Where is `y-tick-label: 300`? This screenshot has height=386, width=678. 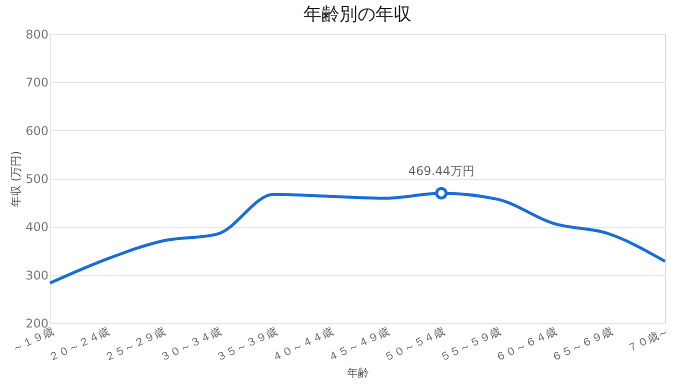 y-tick-label: 300 is located at coordinates (37, 275).